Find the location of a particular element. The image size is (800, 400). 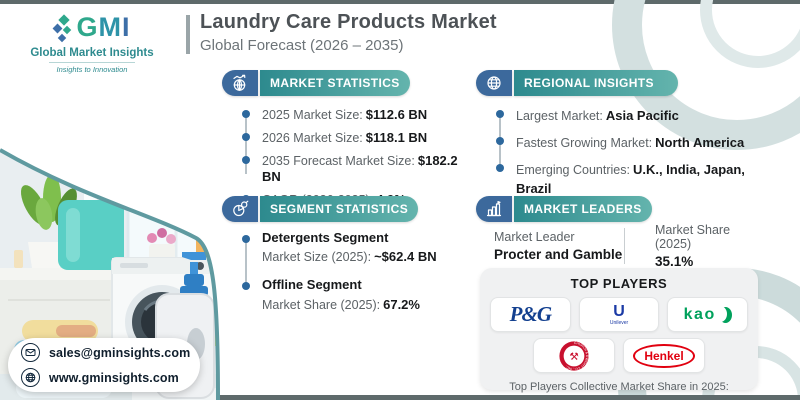

section-title: REGIONAL INSIGHTS is located at coordinates (596, 83).